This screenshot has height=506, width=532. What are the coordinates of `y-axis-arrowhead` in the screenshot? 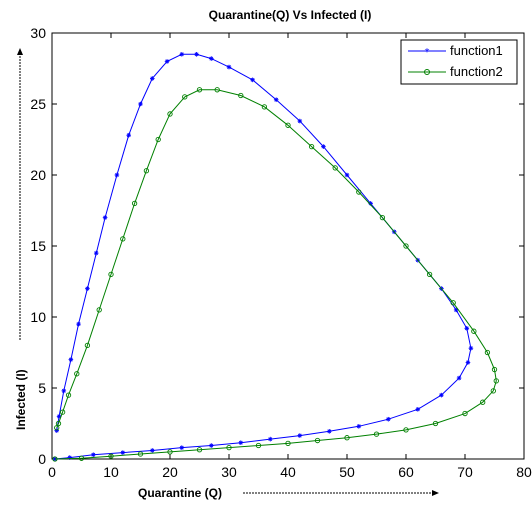 It's located at (20, 51).